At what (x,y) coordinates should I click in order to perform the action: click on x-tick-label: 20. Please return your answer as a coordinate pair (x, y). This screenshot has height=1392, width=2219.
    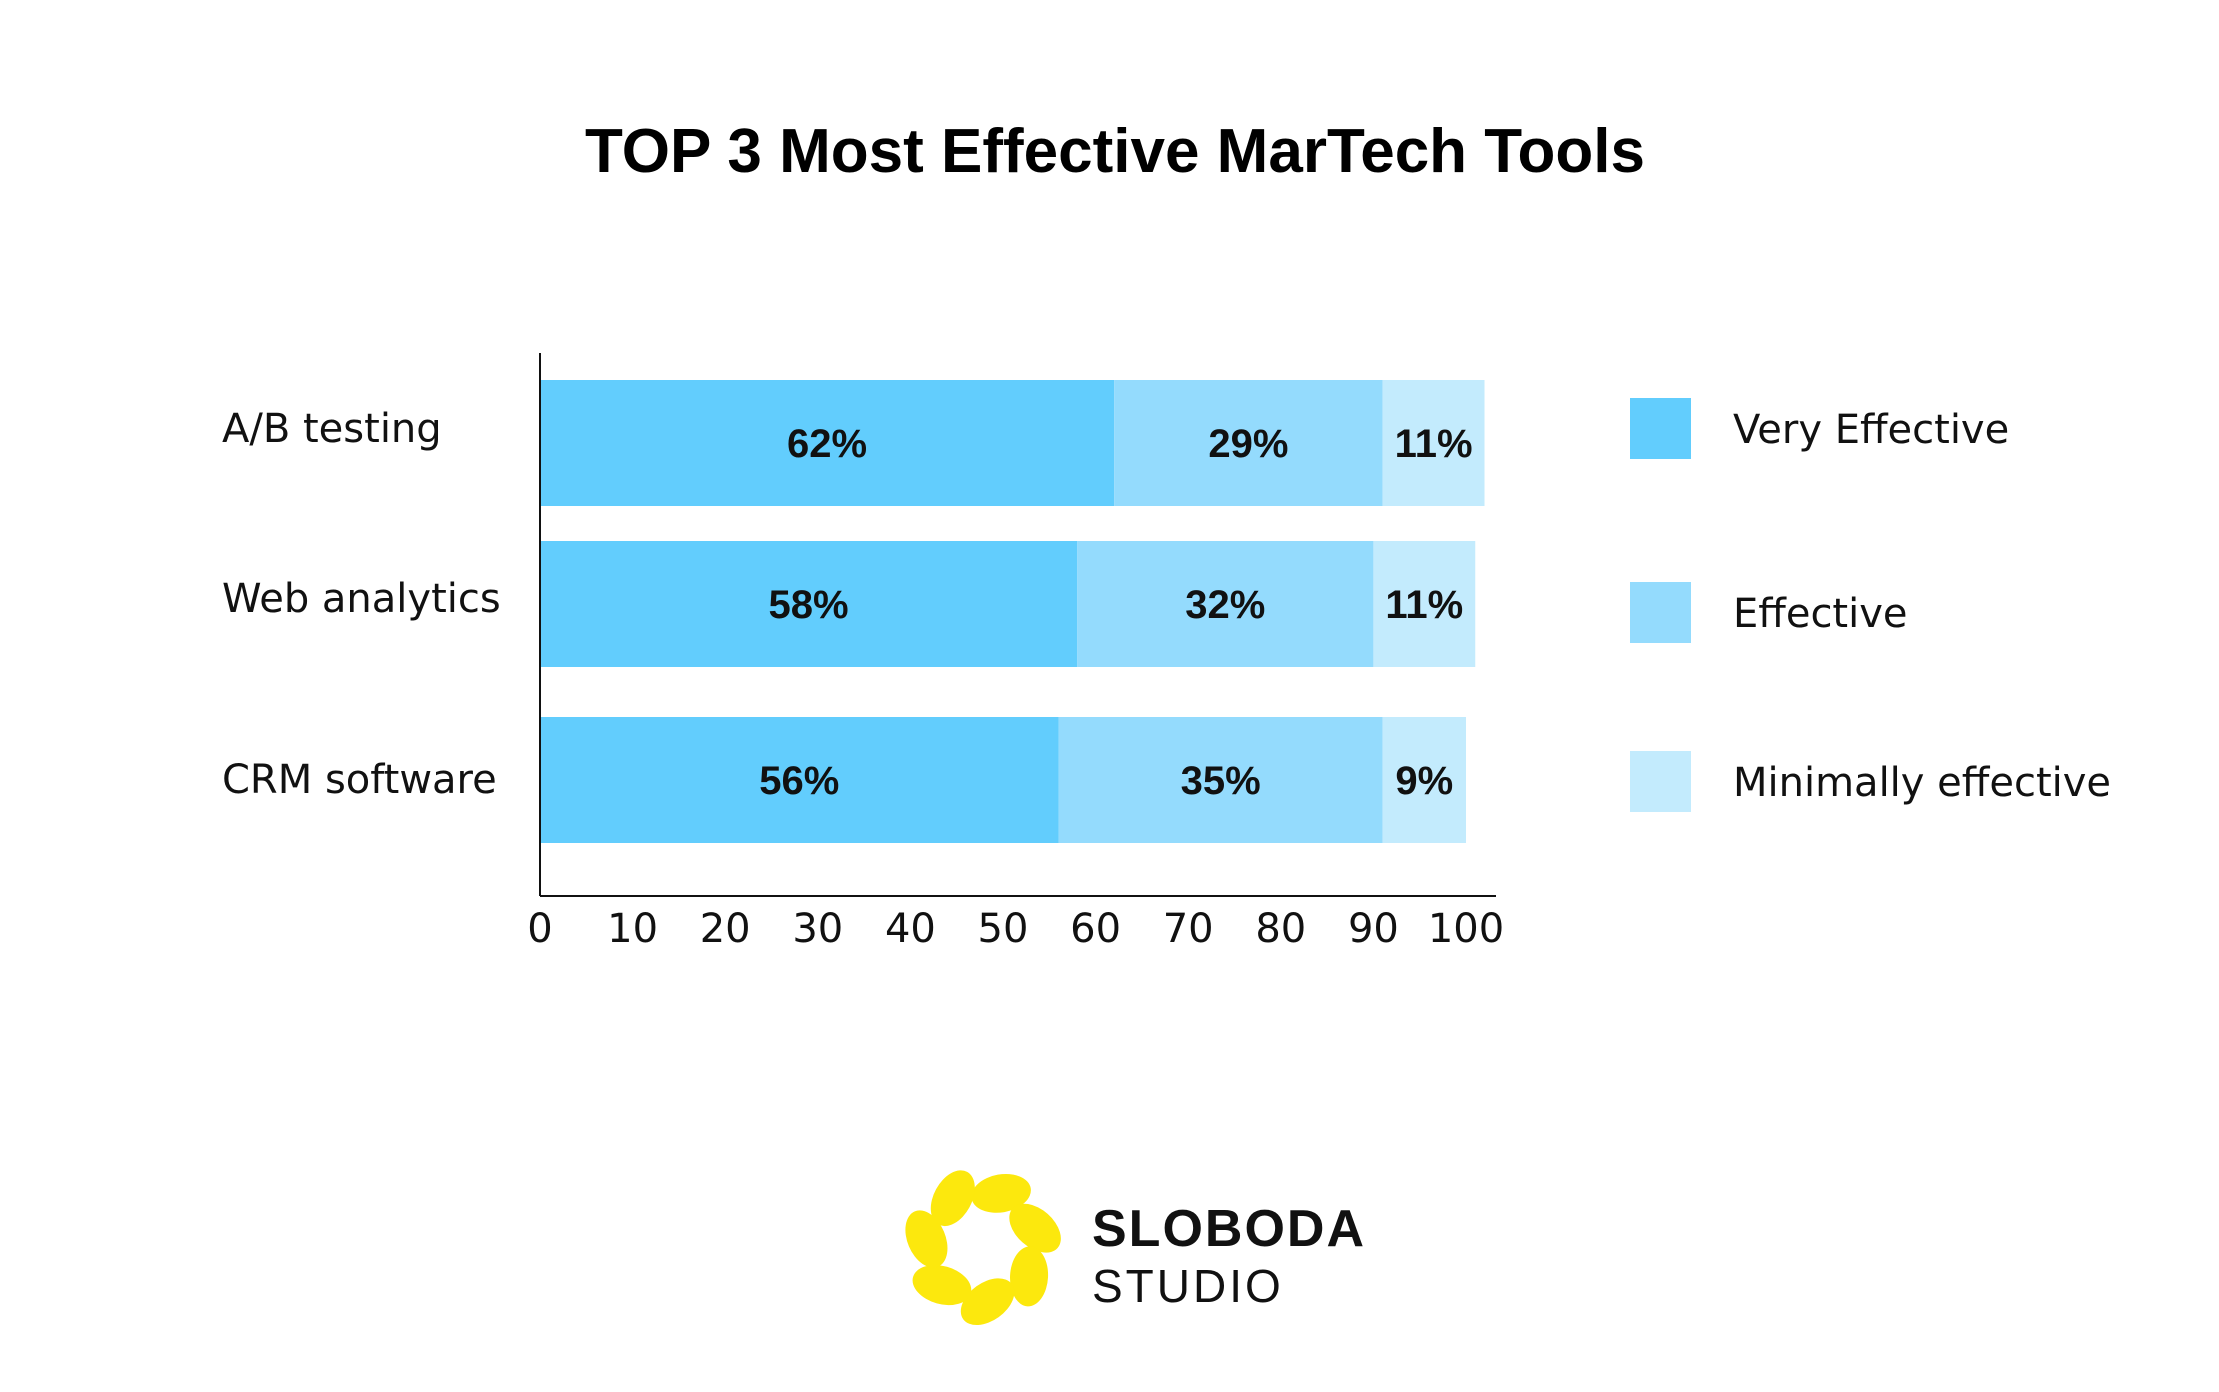
    Looking at the image, I should click on (725, 929).